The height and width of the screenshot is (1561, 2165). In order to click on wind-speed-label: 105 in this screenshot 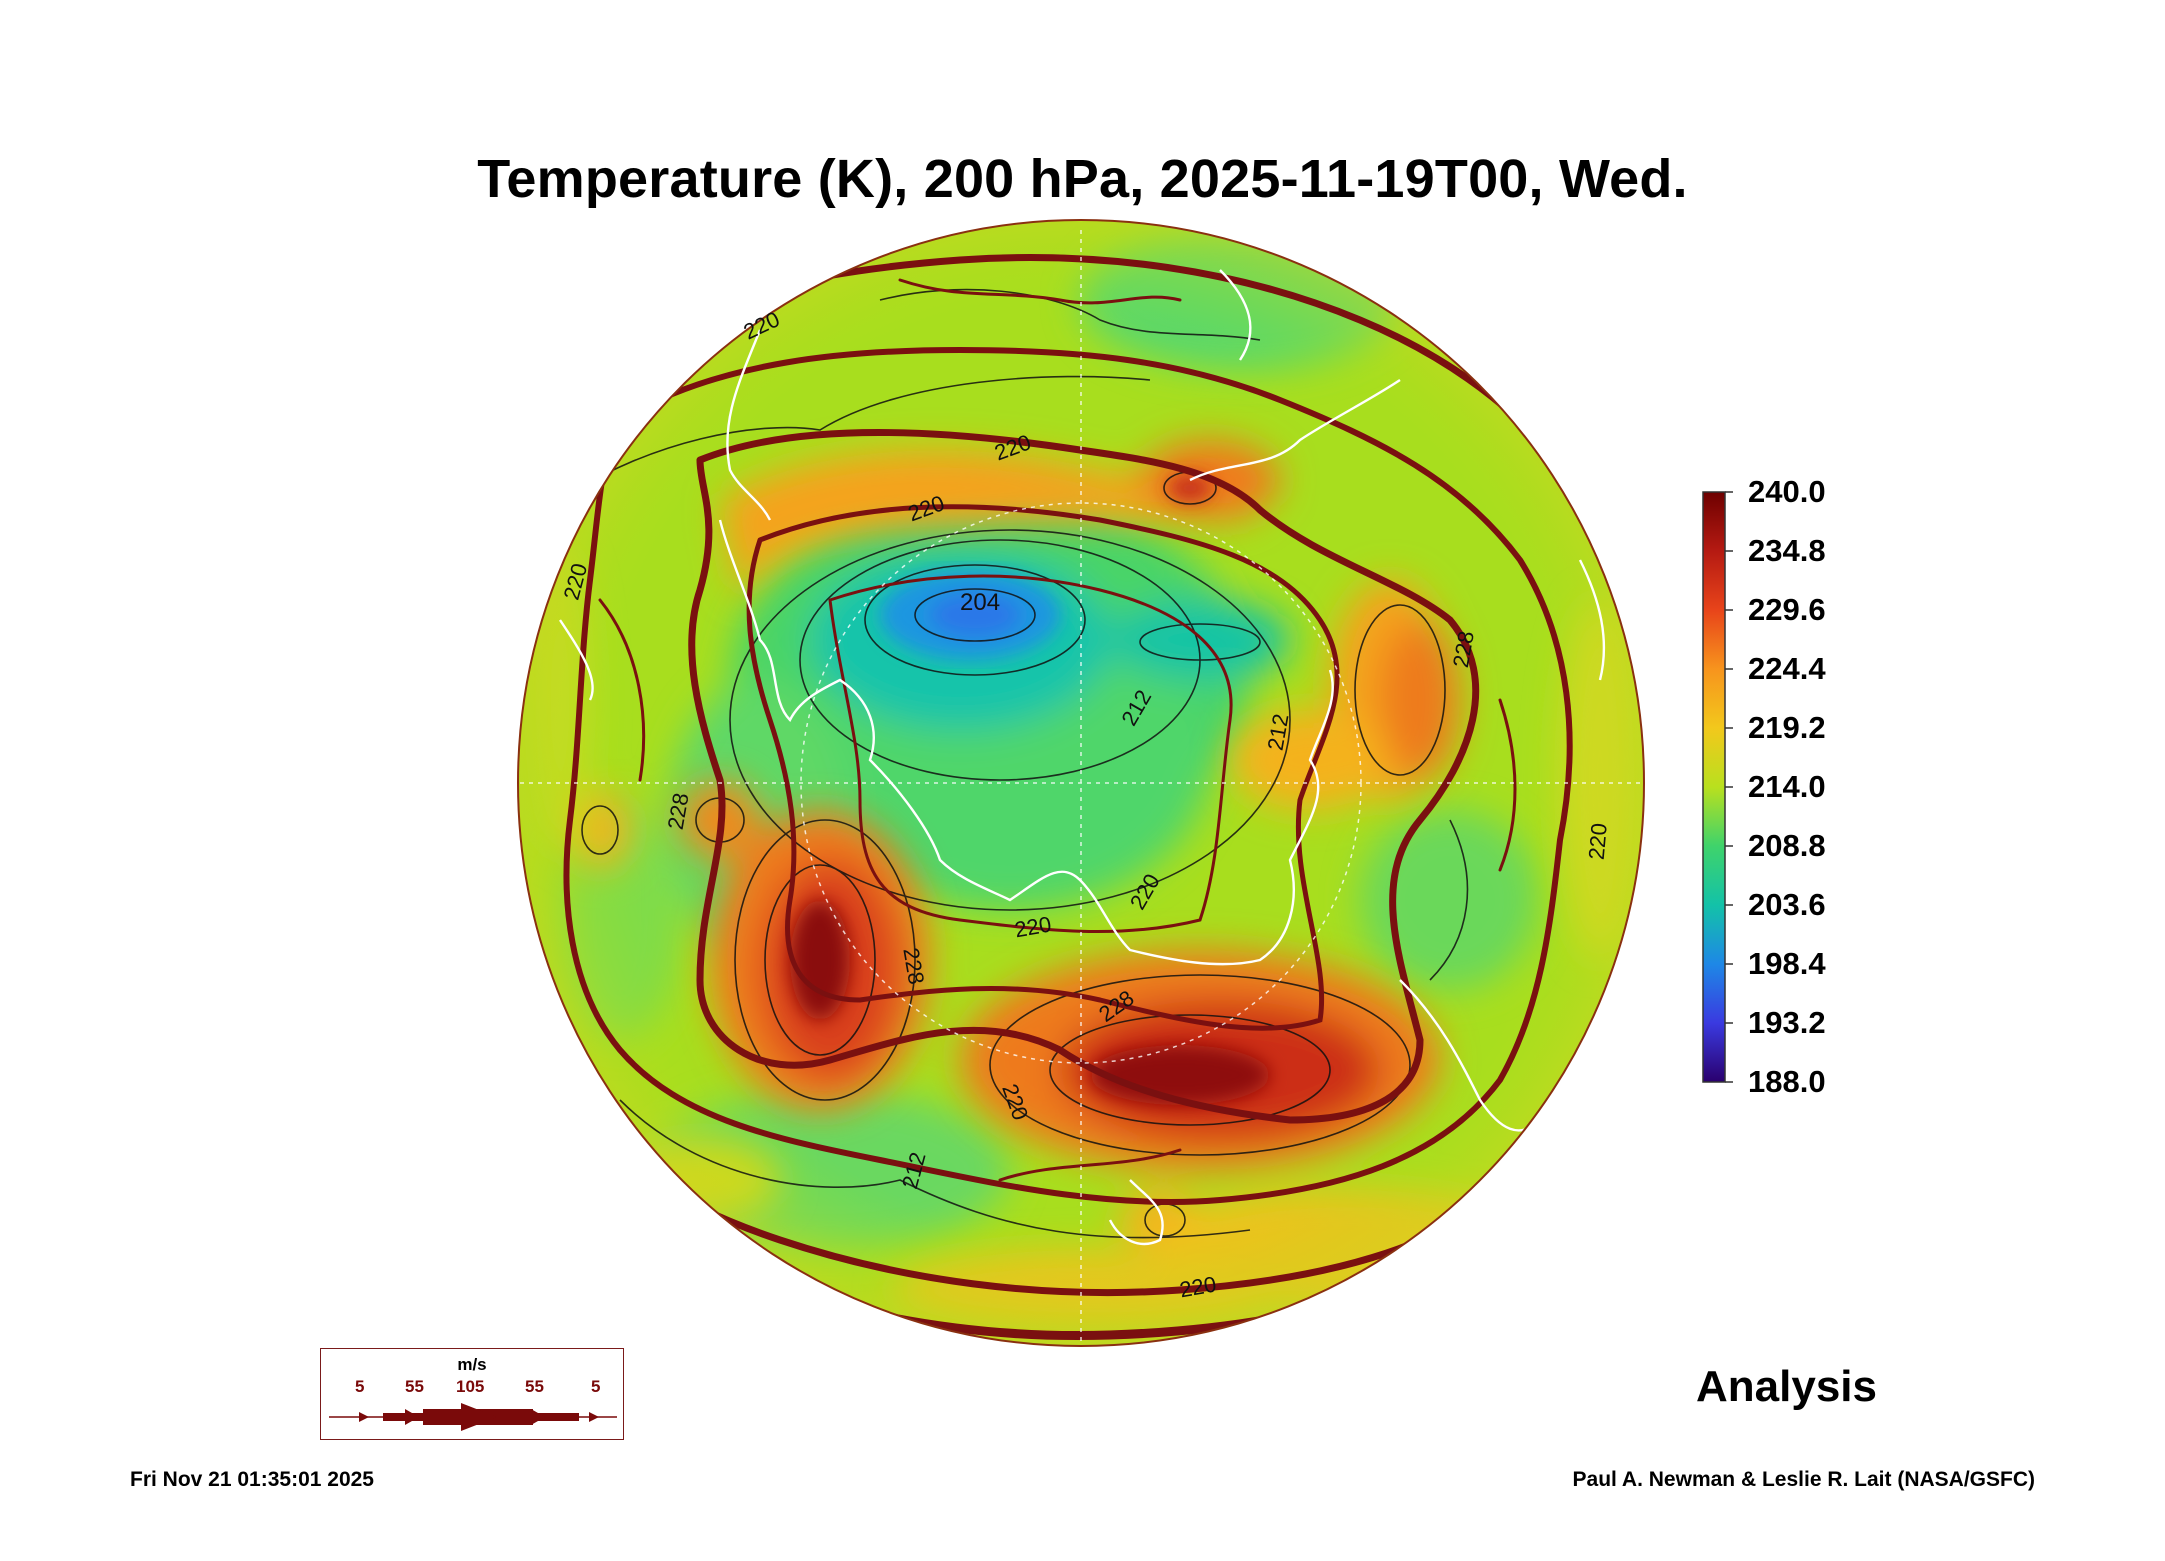, I will do `click(470, 1386)`.